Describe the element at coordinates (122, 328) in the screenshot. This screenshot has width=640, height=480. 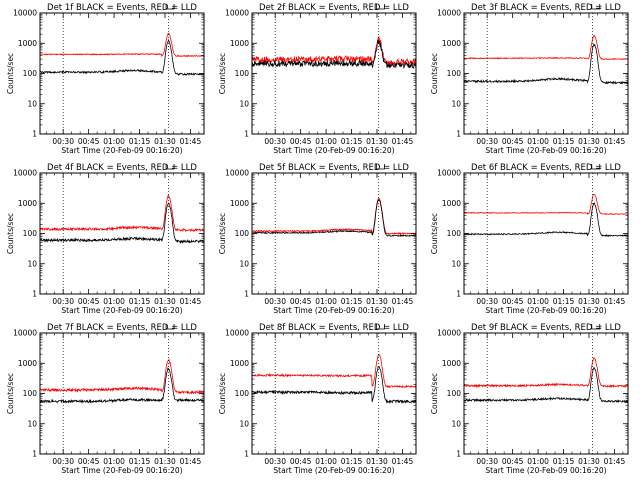
I see `chart-title: Det 7f BLACK = Events, RED = LLD` at that location.